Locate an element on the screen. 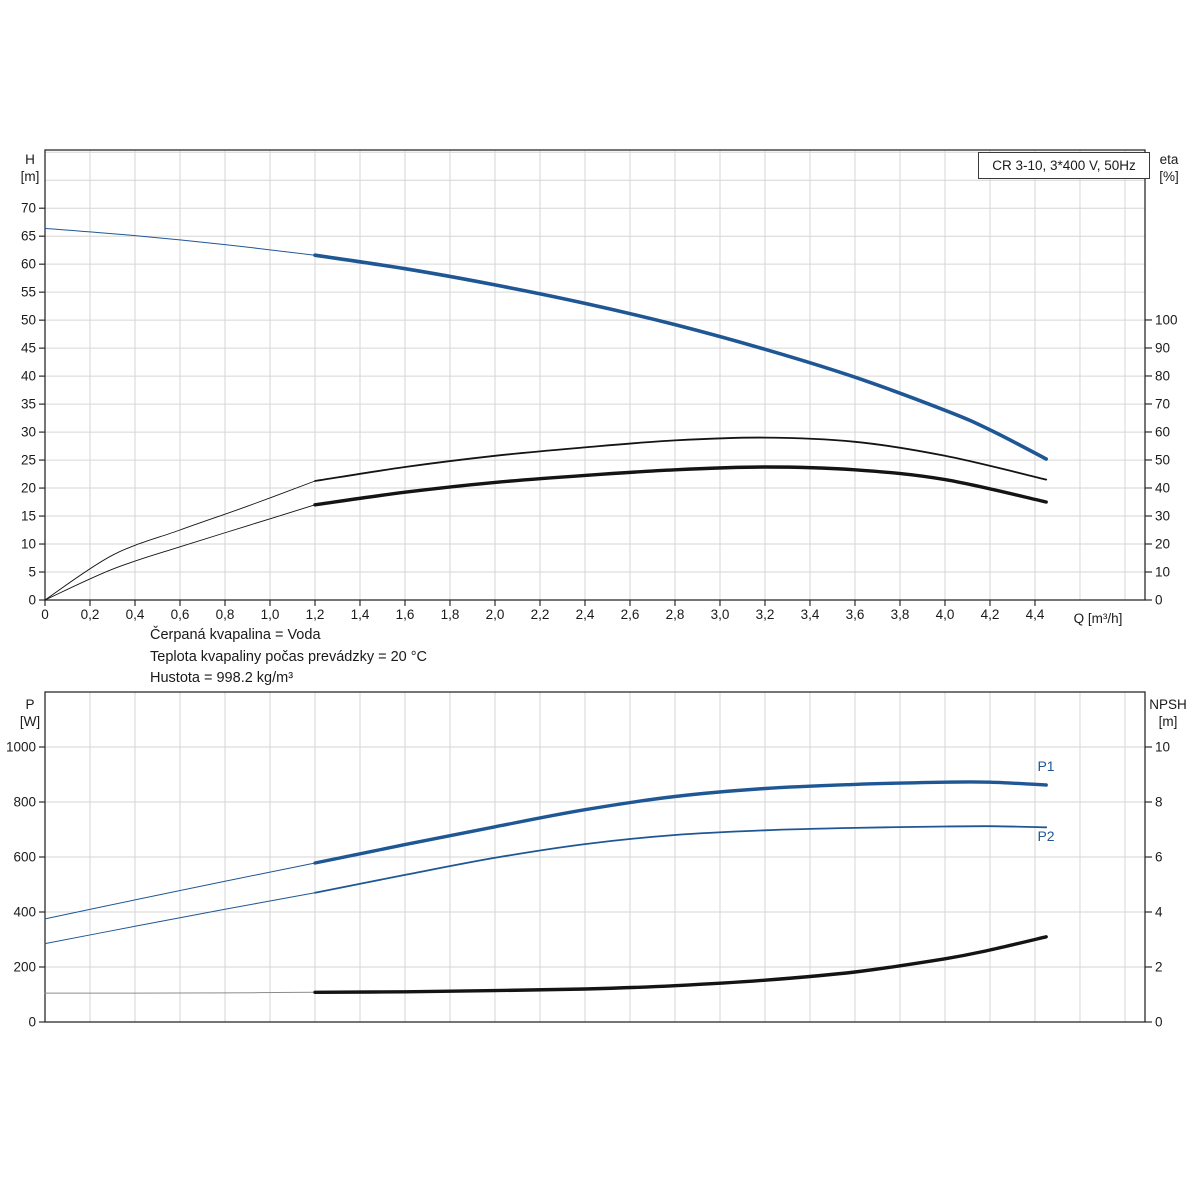  x-tick-label: 3,8 is located at coordinates (900, 614).